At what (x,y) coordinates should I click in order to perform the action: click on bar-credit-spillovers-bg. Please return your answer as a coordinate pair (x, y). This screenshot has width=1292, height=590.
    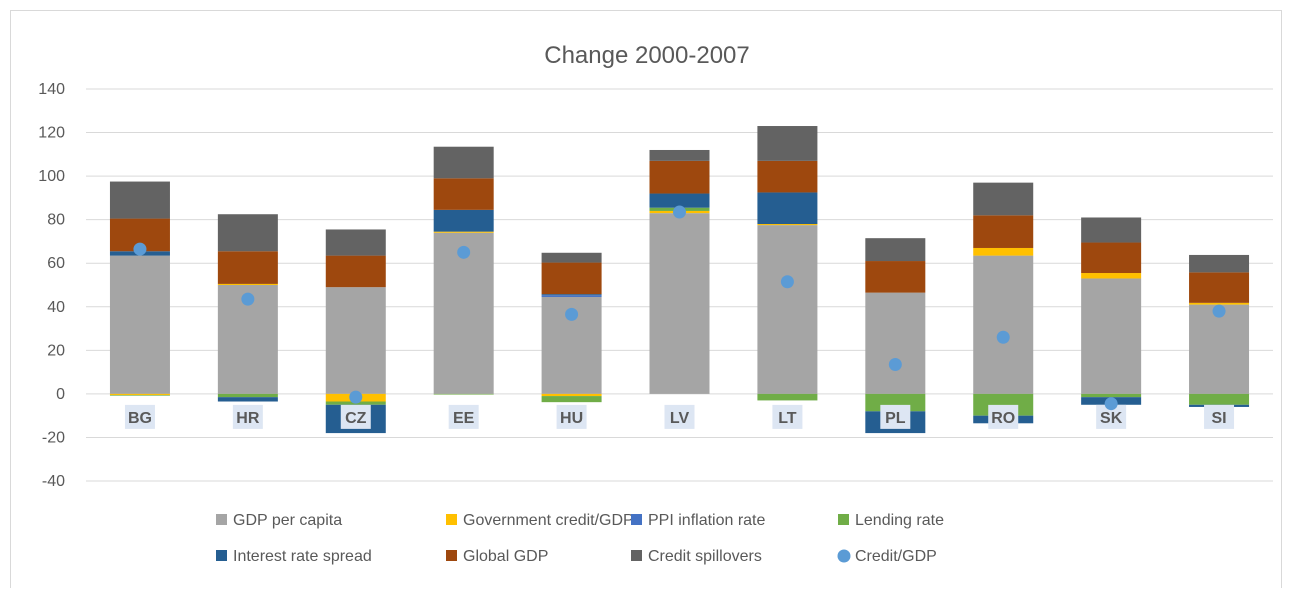
    Looking at the image, I should click on (139, 200).